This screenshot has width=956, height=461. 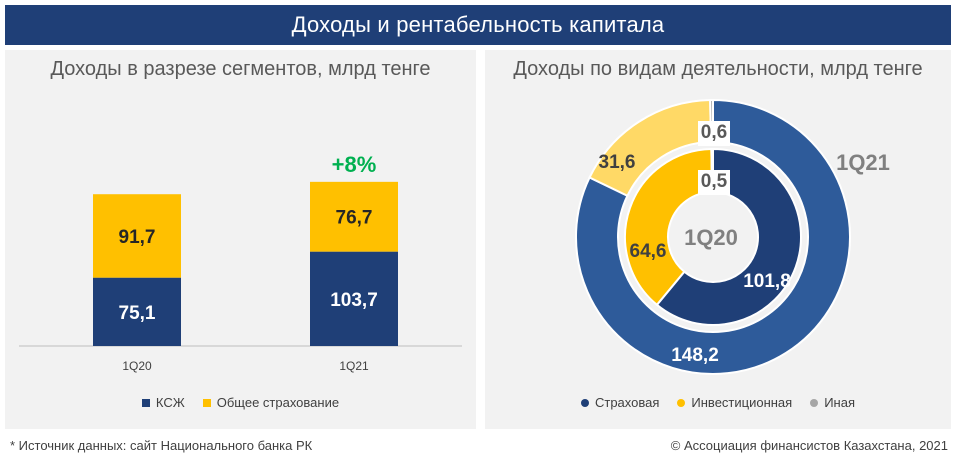 I want to click on ring-name-1q21: 1Q21, so click(x=863, y=162).